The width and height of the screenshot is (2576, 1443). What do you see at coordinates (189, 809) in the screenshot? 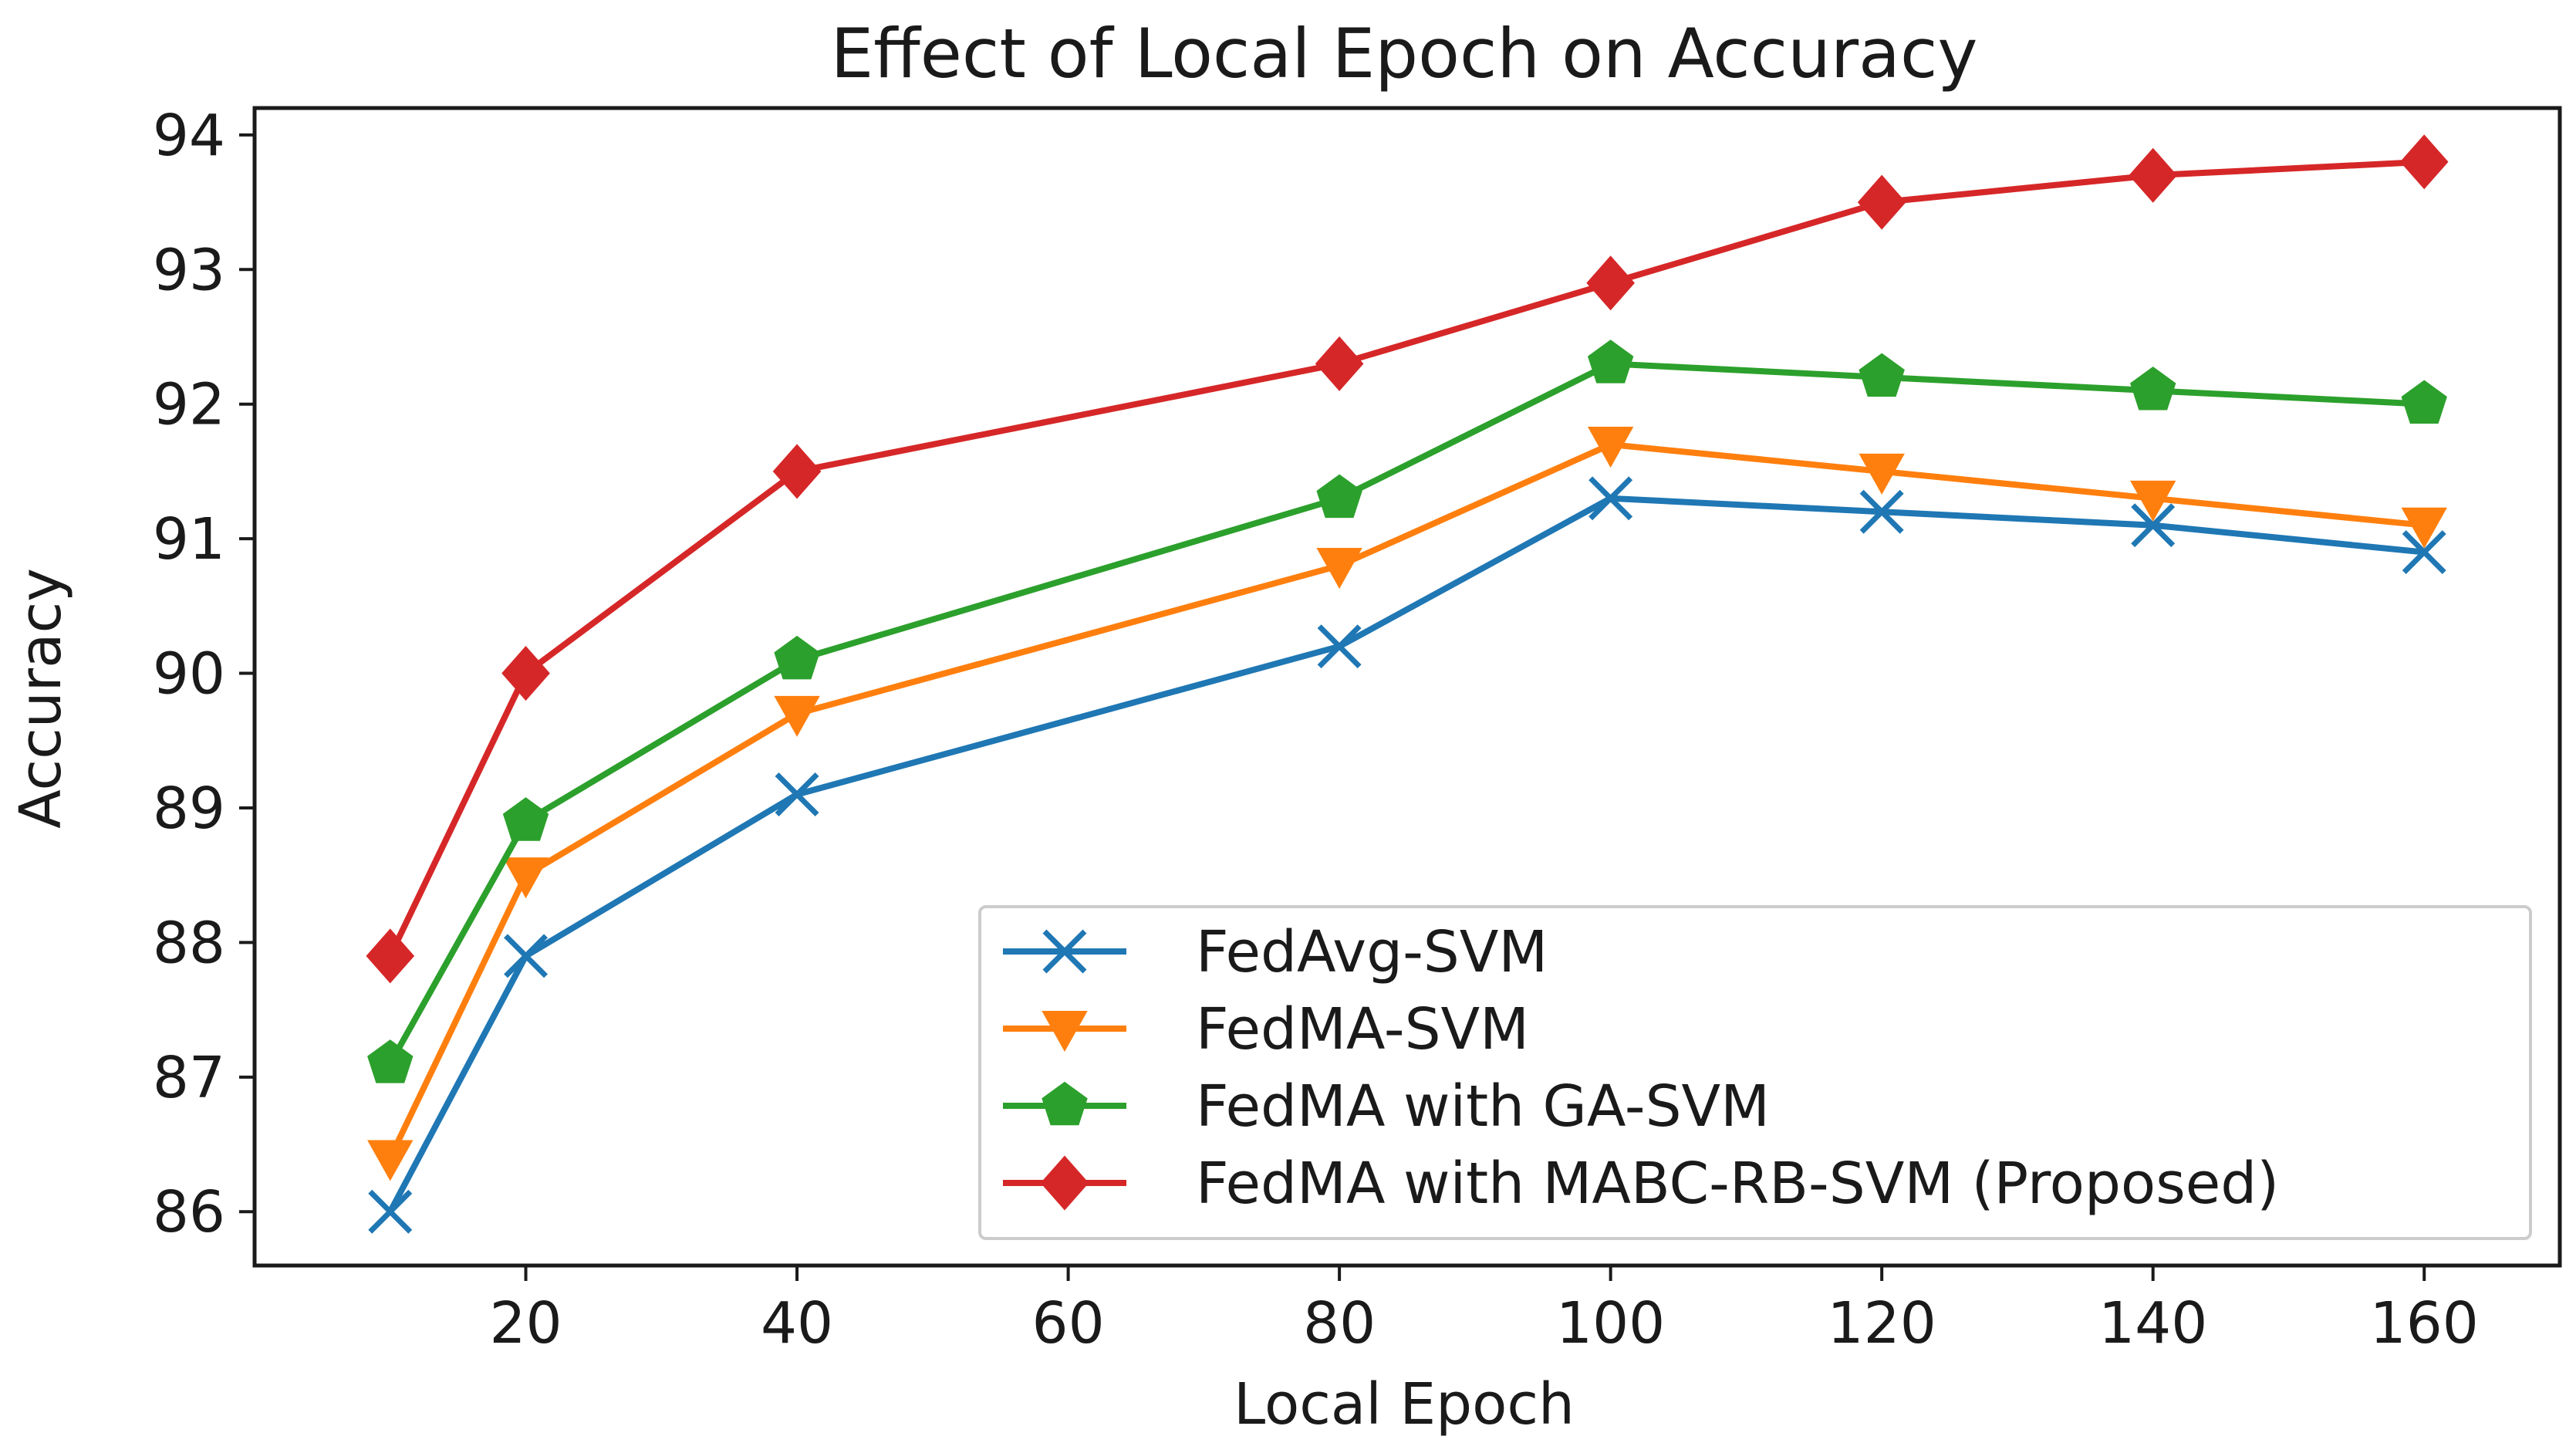
I see `y-tick-label: 89` at bounding box center [189, 809].